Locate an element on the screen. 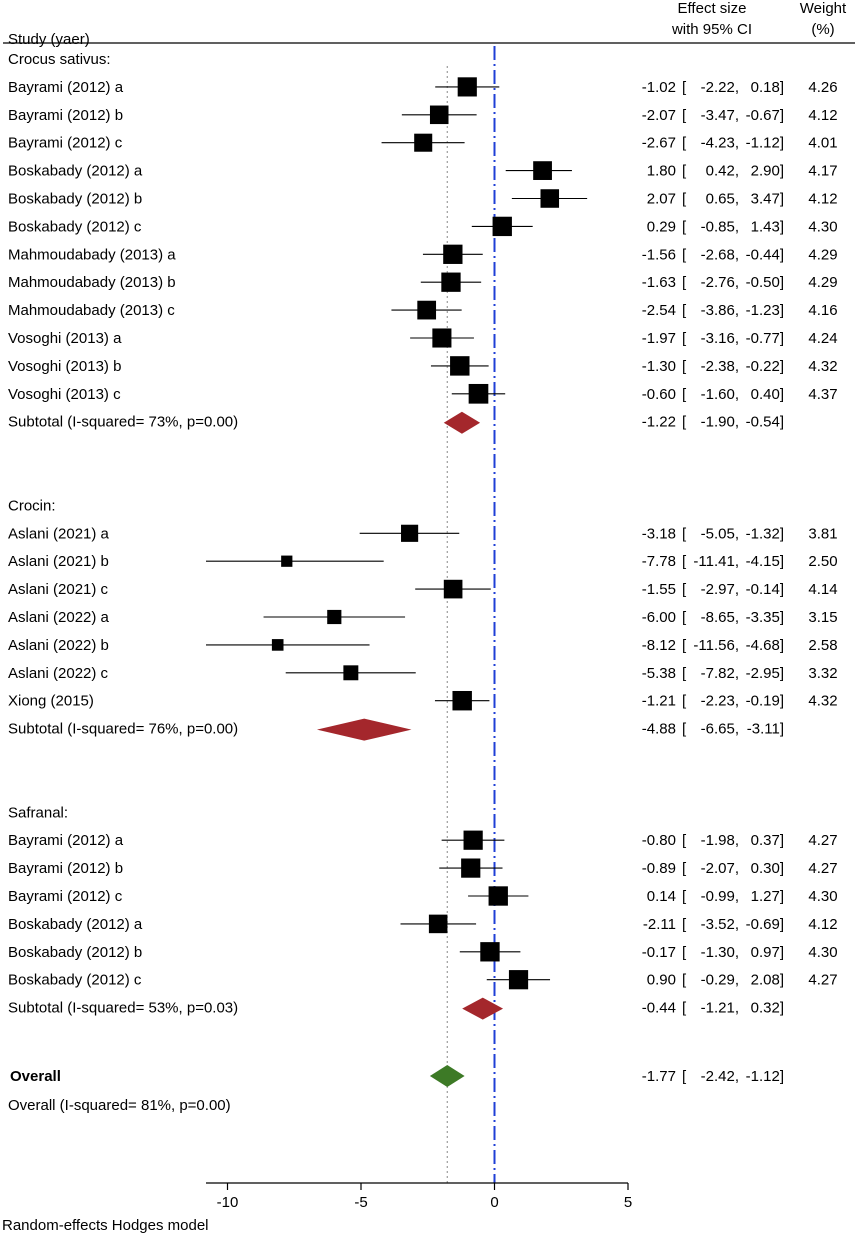 This screenshot has width=858, height=1235. group-1-study-10-ci-lower: -3.16, is located at coordinates (720, 338).